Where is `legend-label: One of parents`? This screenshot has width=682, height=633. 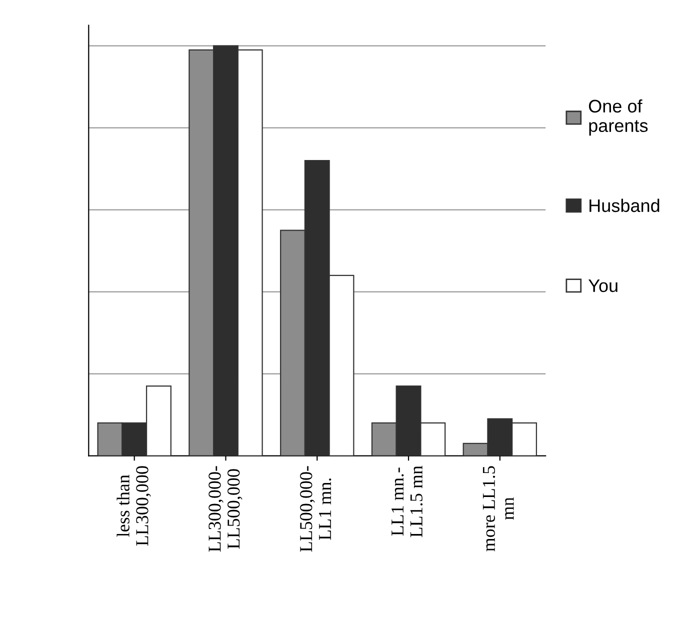
legend-label: One of parents is located at coordinates (618, 117).